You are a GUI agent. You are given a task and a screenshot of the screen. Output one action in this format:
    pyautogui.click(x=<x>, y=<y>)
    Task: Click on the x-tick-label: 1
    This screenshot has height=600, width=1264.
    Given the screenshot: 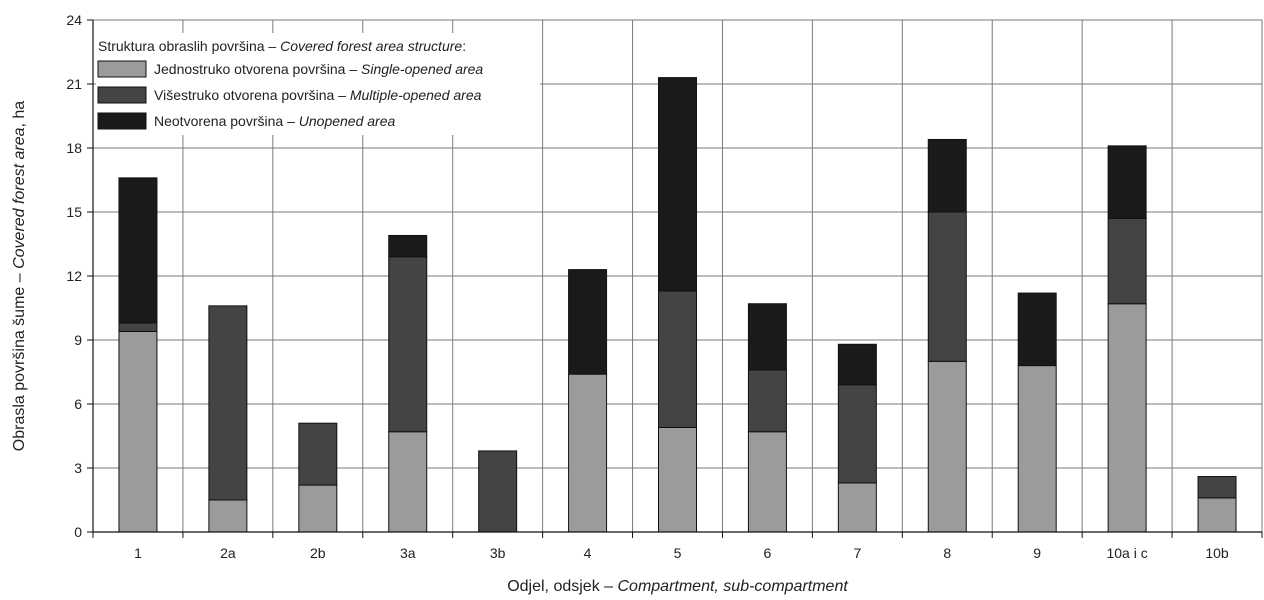 What is the action you would take?
    pyautogui.click(x=138, y=553)
    